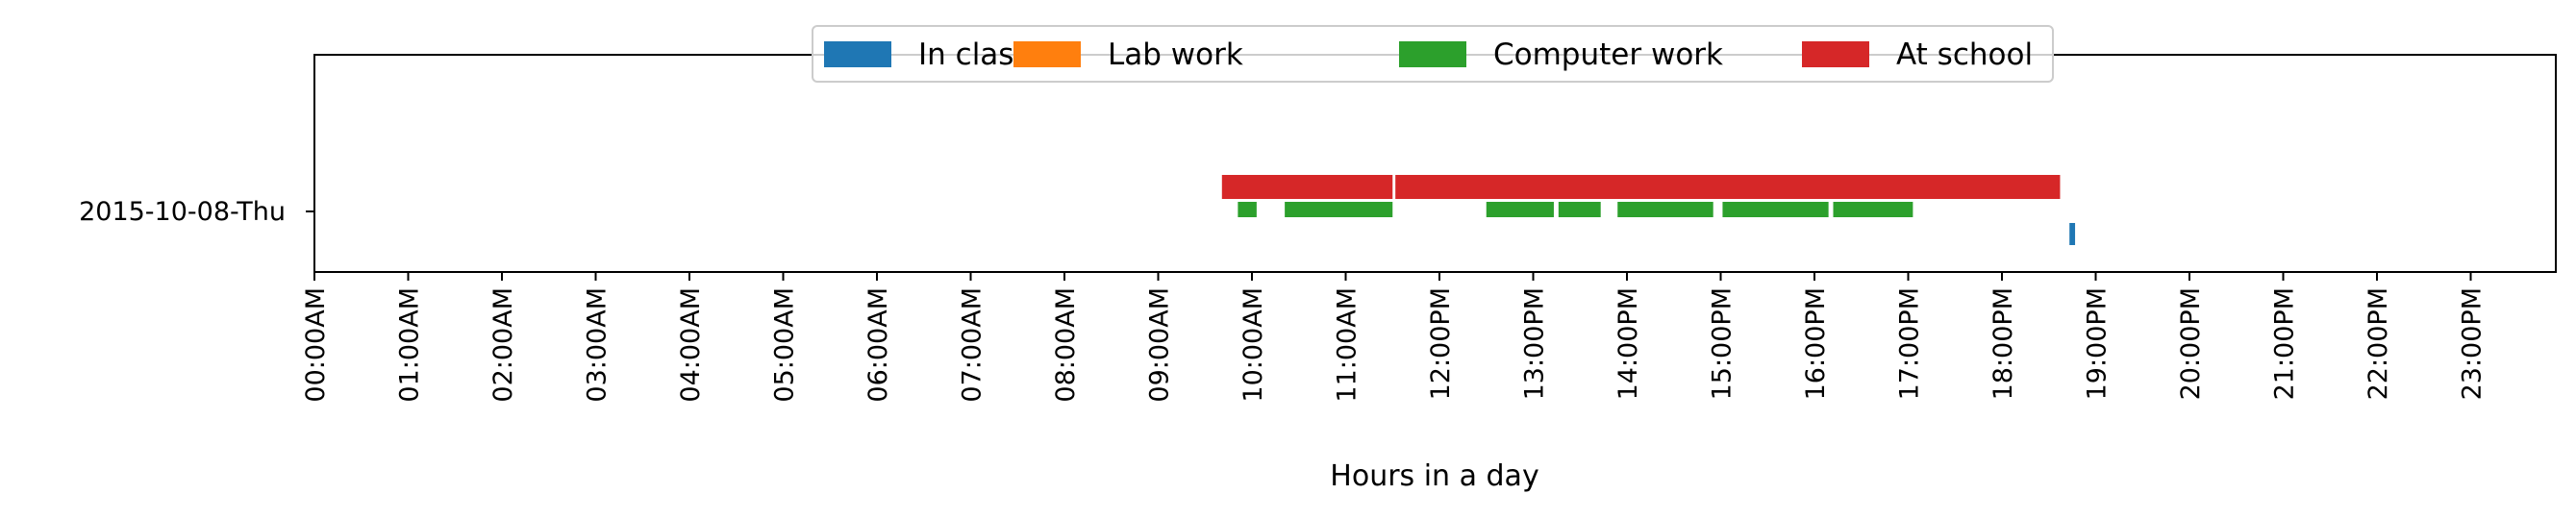 This screenshot has width=2576, height=519. Describe the element at coordinates (1535, 343) in the screenshot. I see `x-tick-label: 13:00PM` at that location.